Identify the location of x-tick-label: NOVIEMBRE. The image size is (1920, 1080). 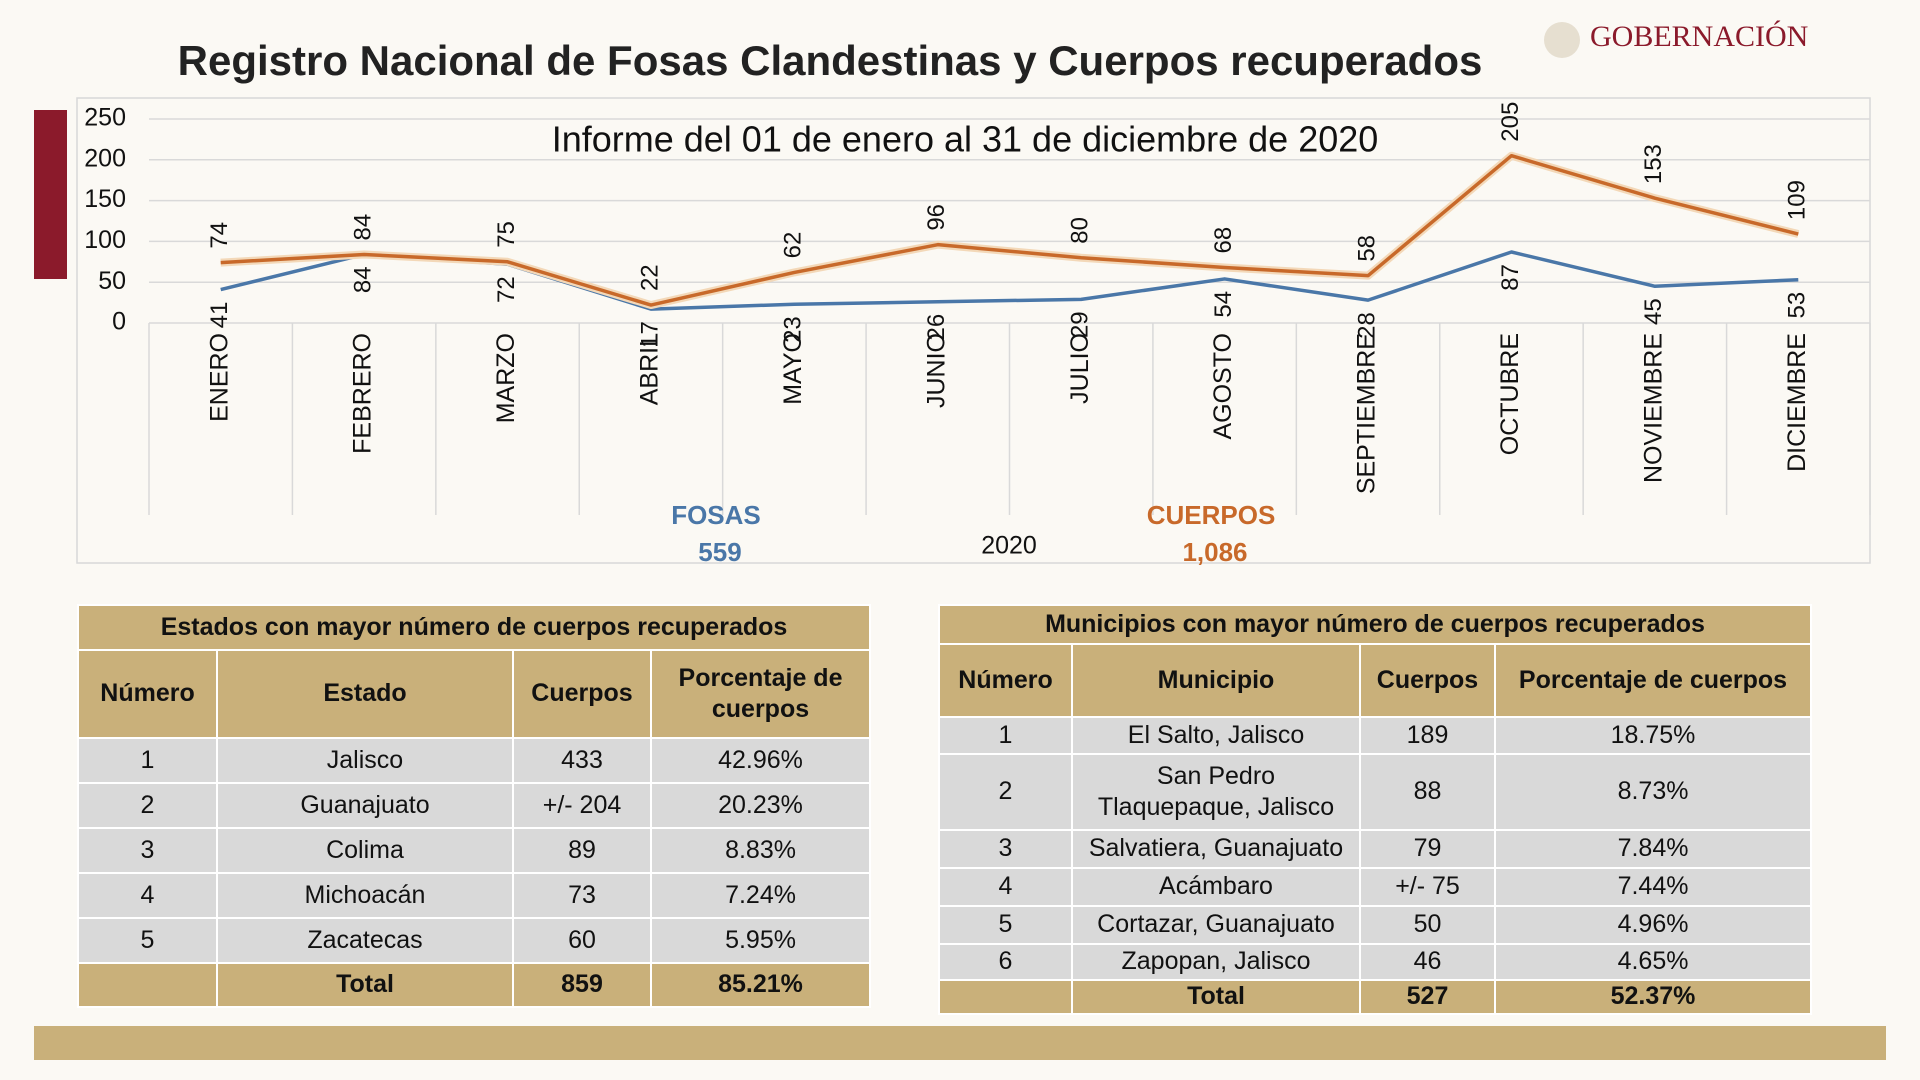
(1653, 408).